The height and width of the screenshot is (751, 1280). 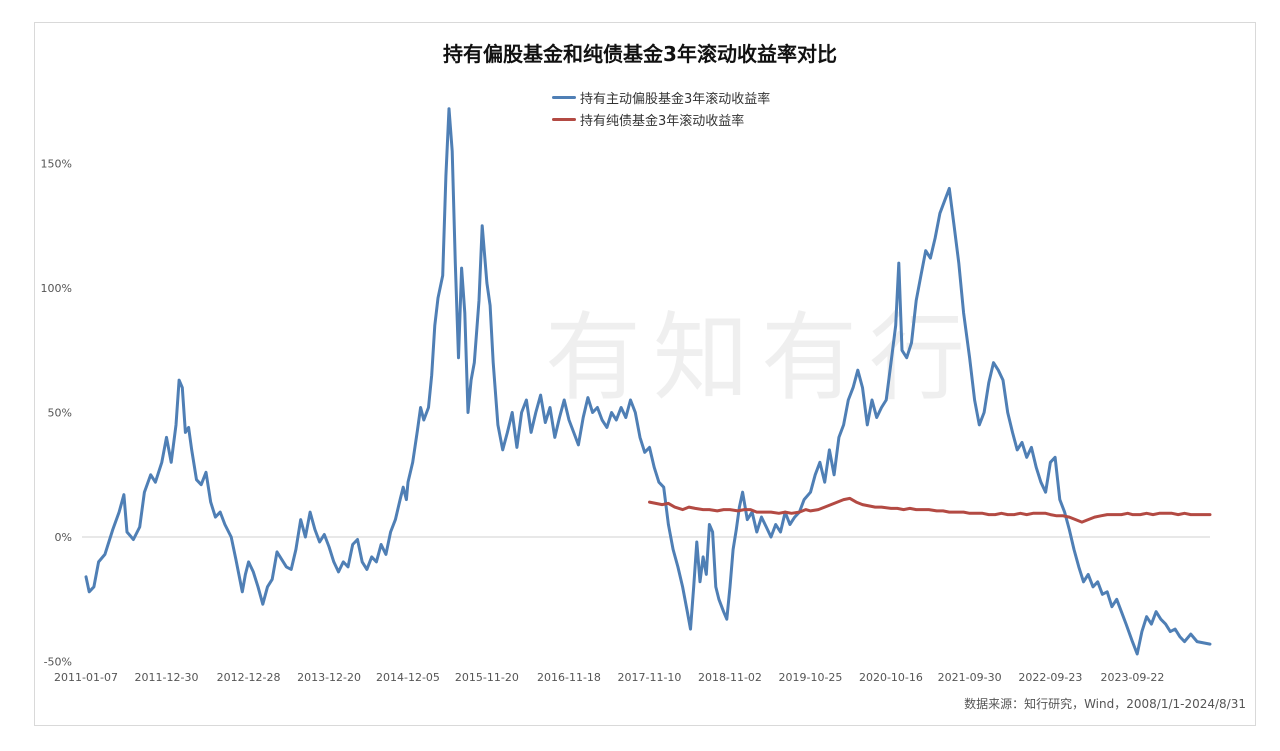 I want to click on x-tick-label: 2017-11-10, so click(x=649, y=677).